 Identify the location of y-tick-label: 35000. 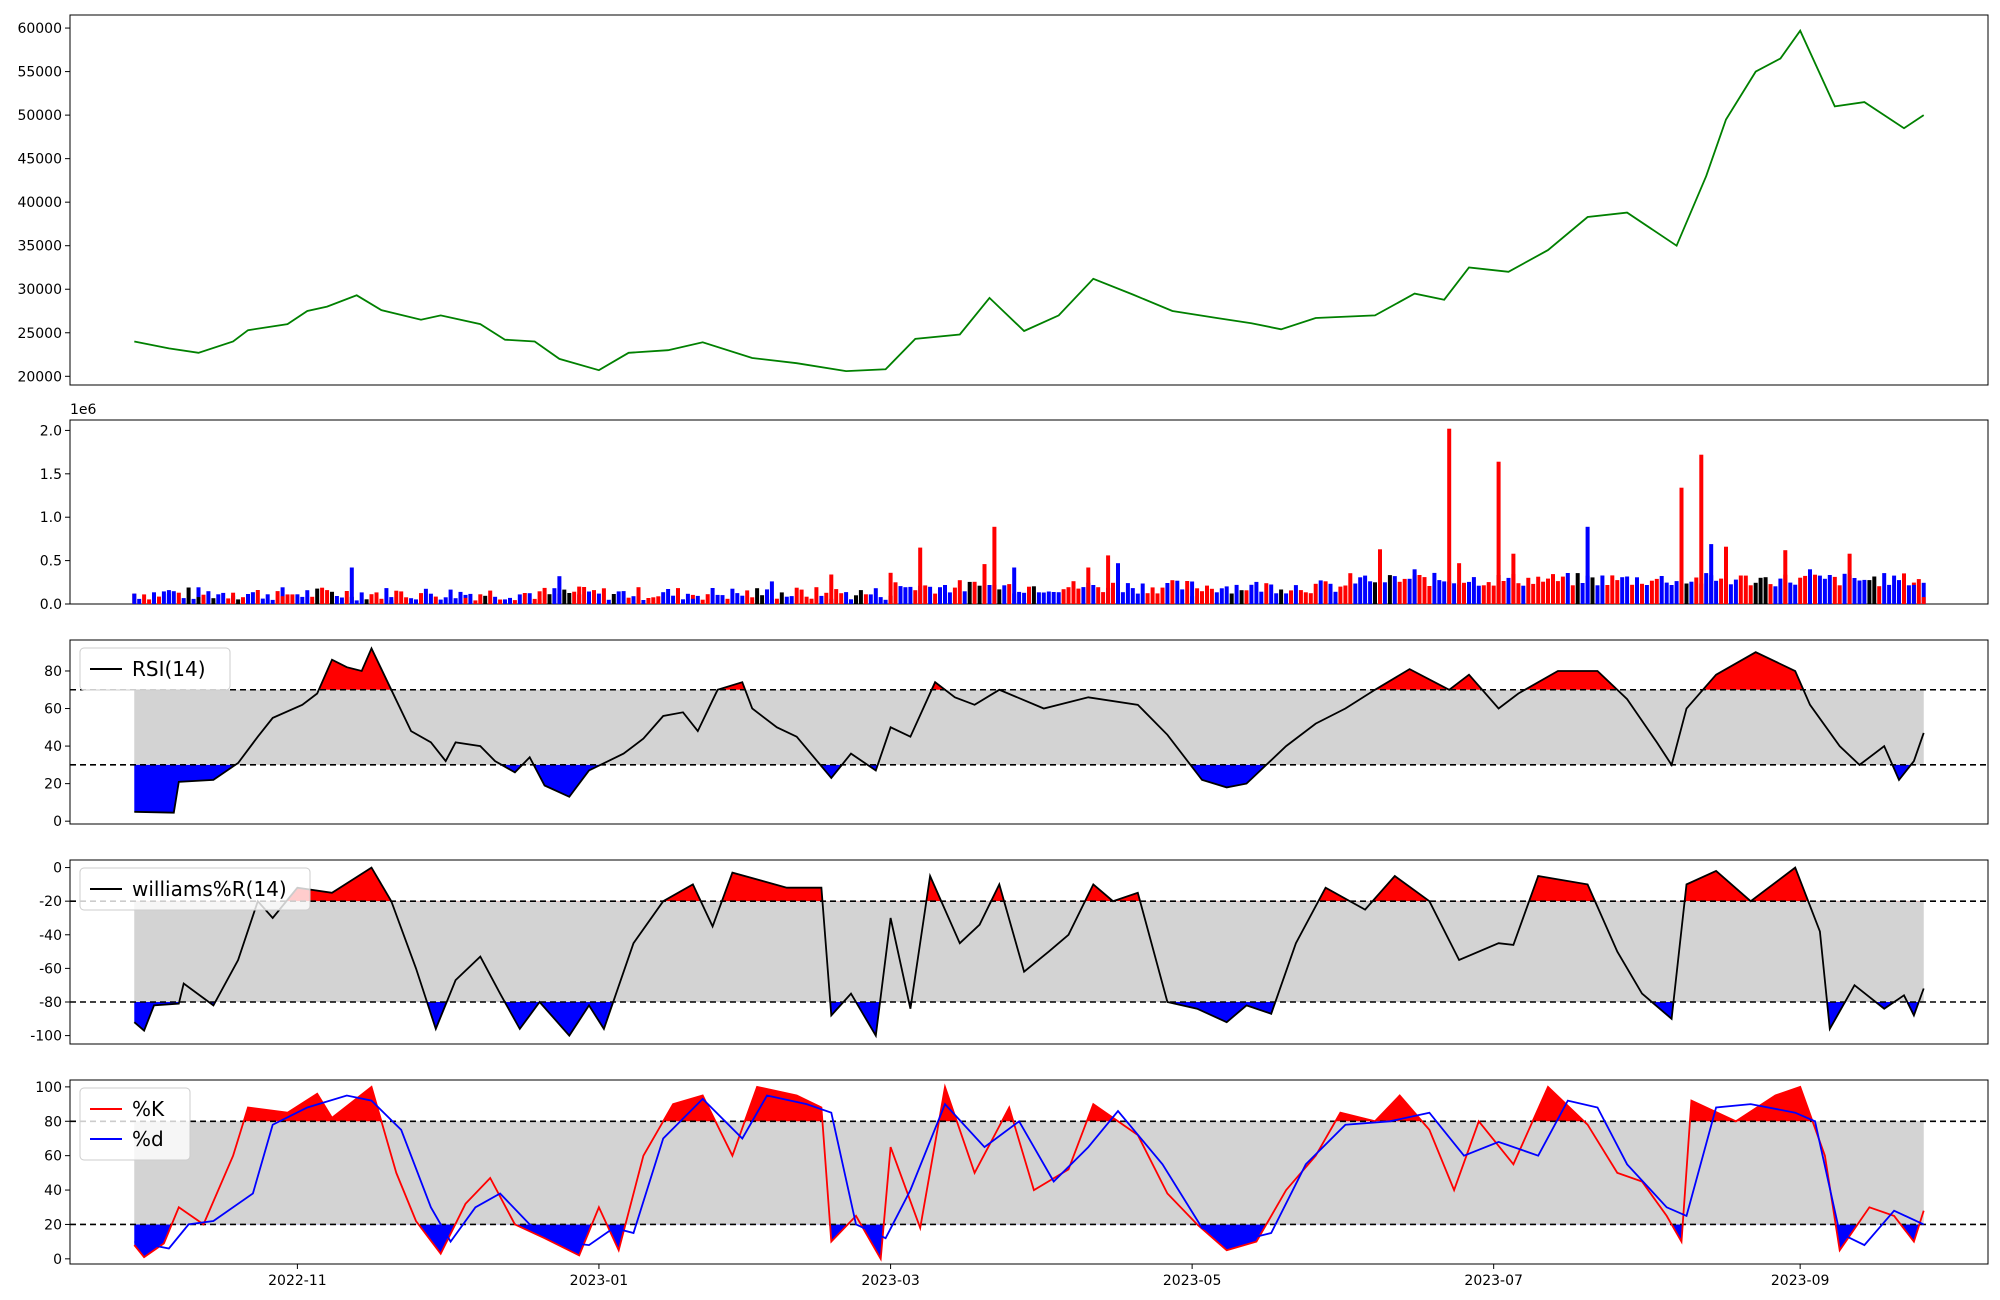
(39, 247).